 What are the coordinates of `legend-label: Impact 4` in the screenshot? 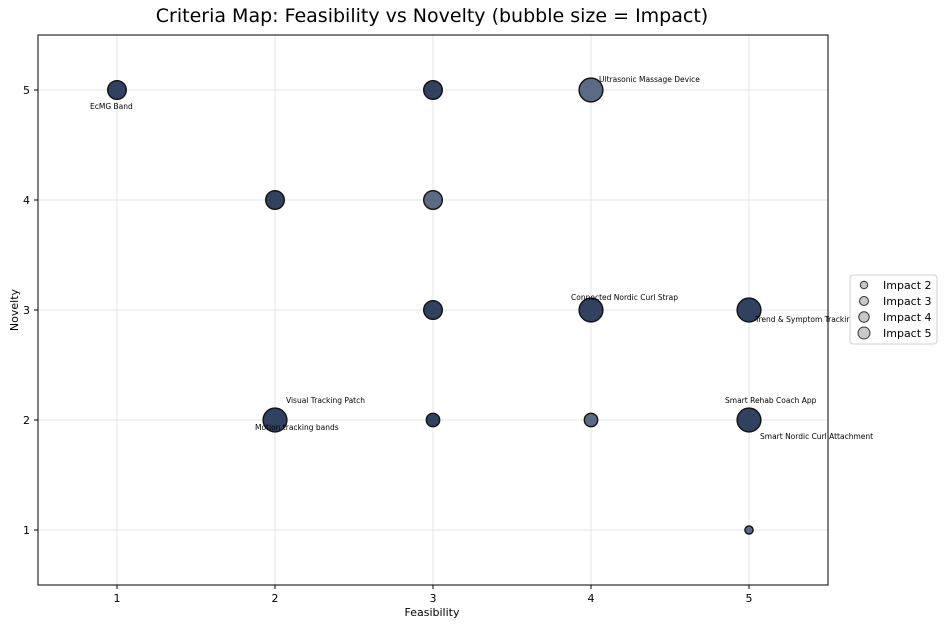 It's located at (907, 317).